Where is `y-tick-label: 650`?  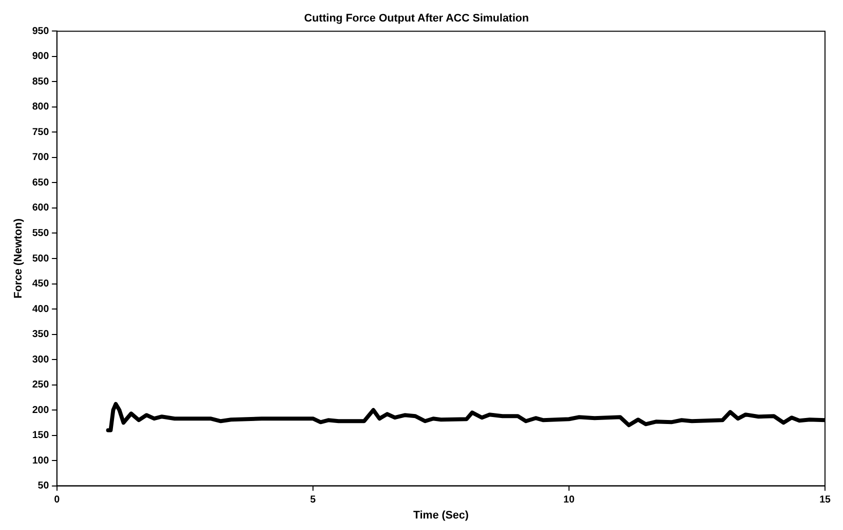 y-tick-label: 650 is located at coordinates (41, 182).